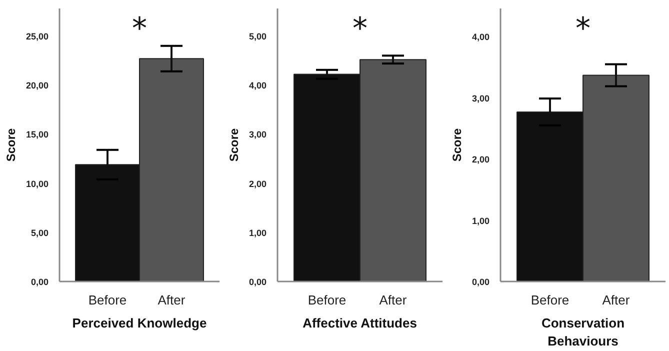 This screenshot has height=351, width=669. I want to click on y-tick-label: 20,00, so click(37, 85).